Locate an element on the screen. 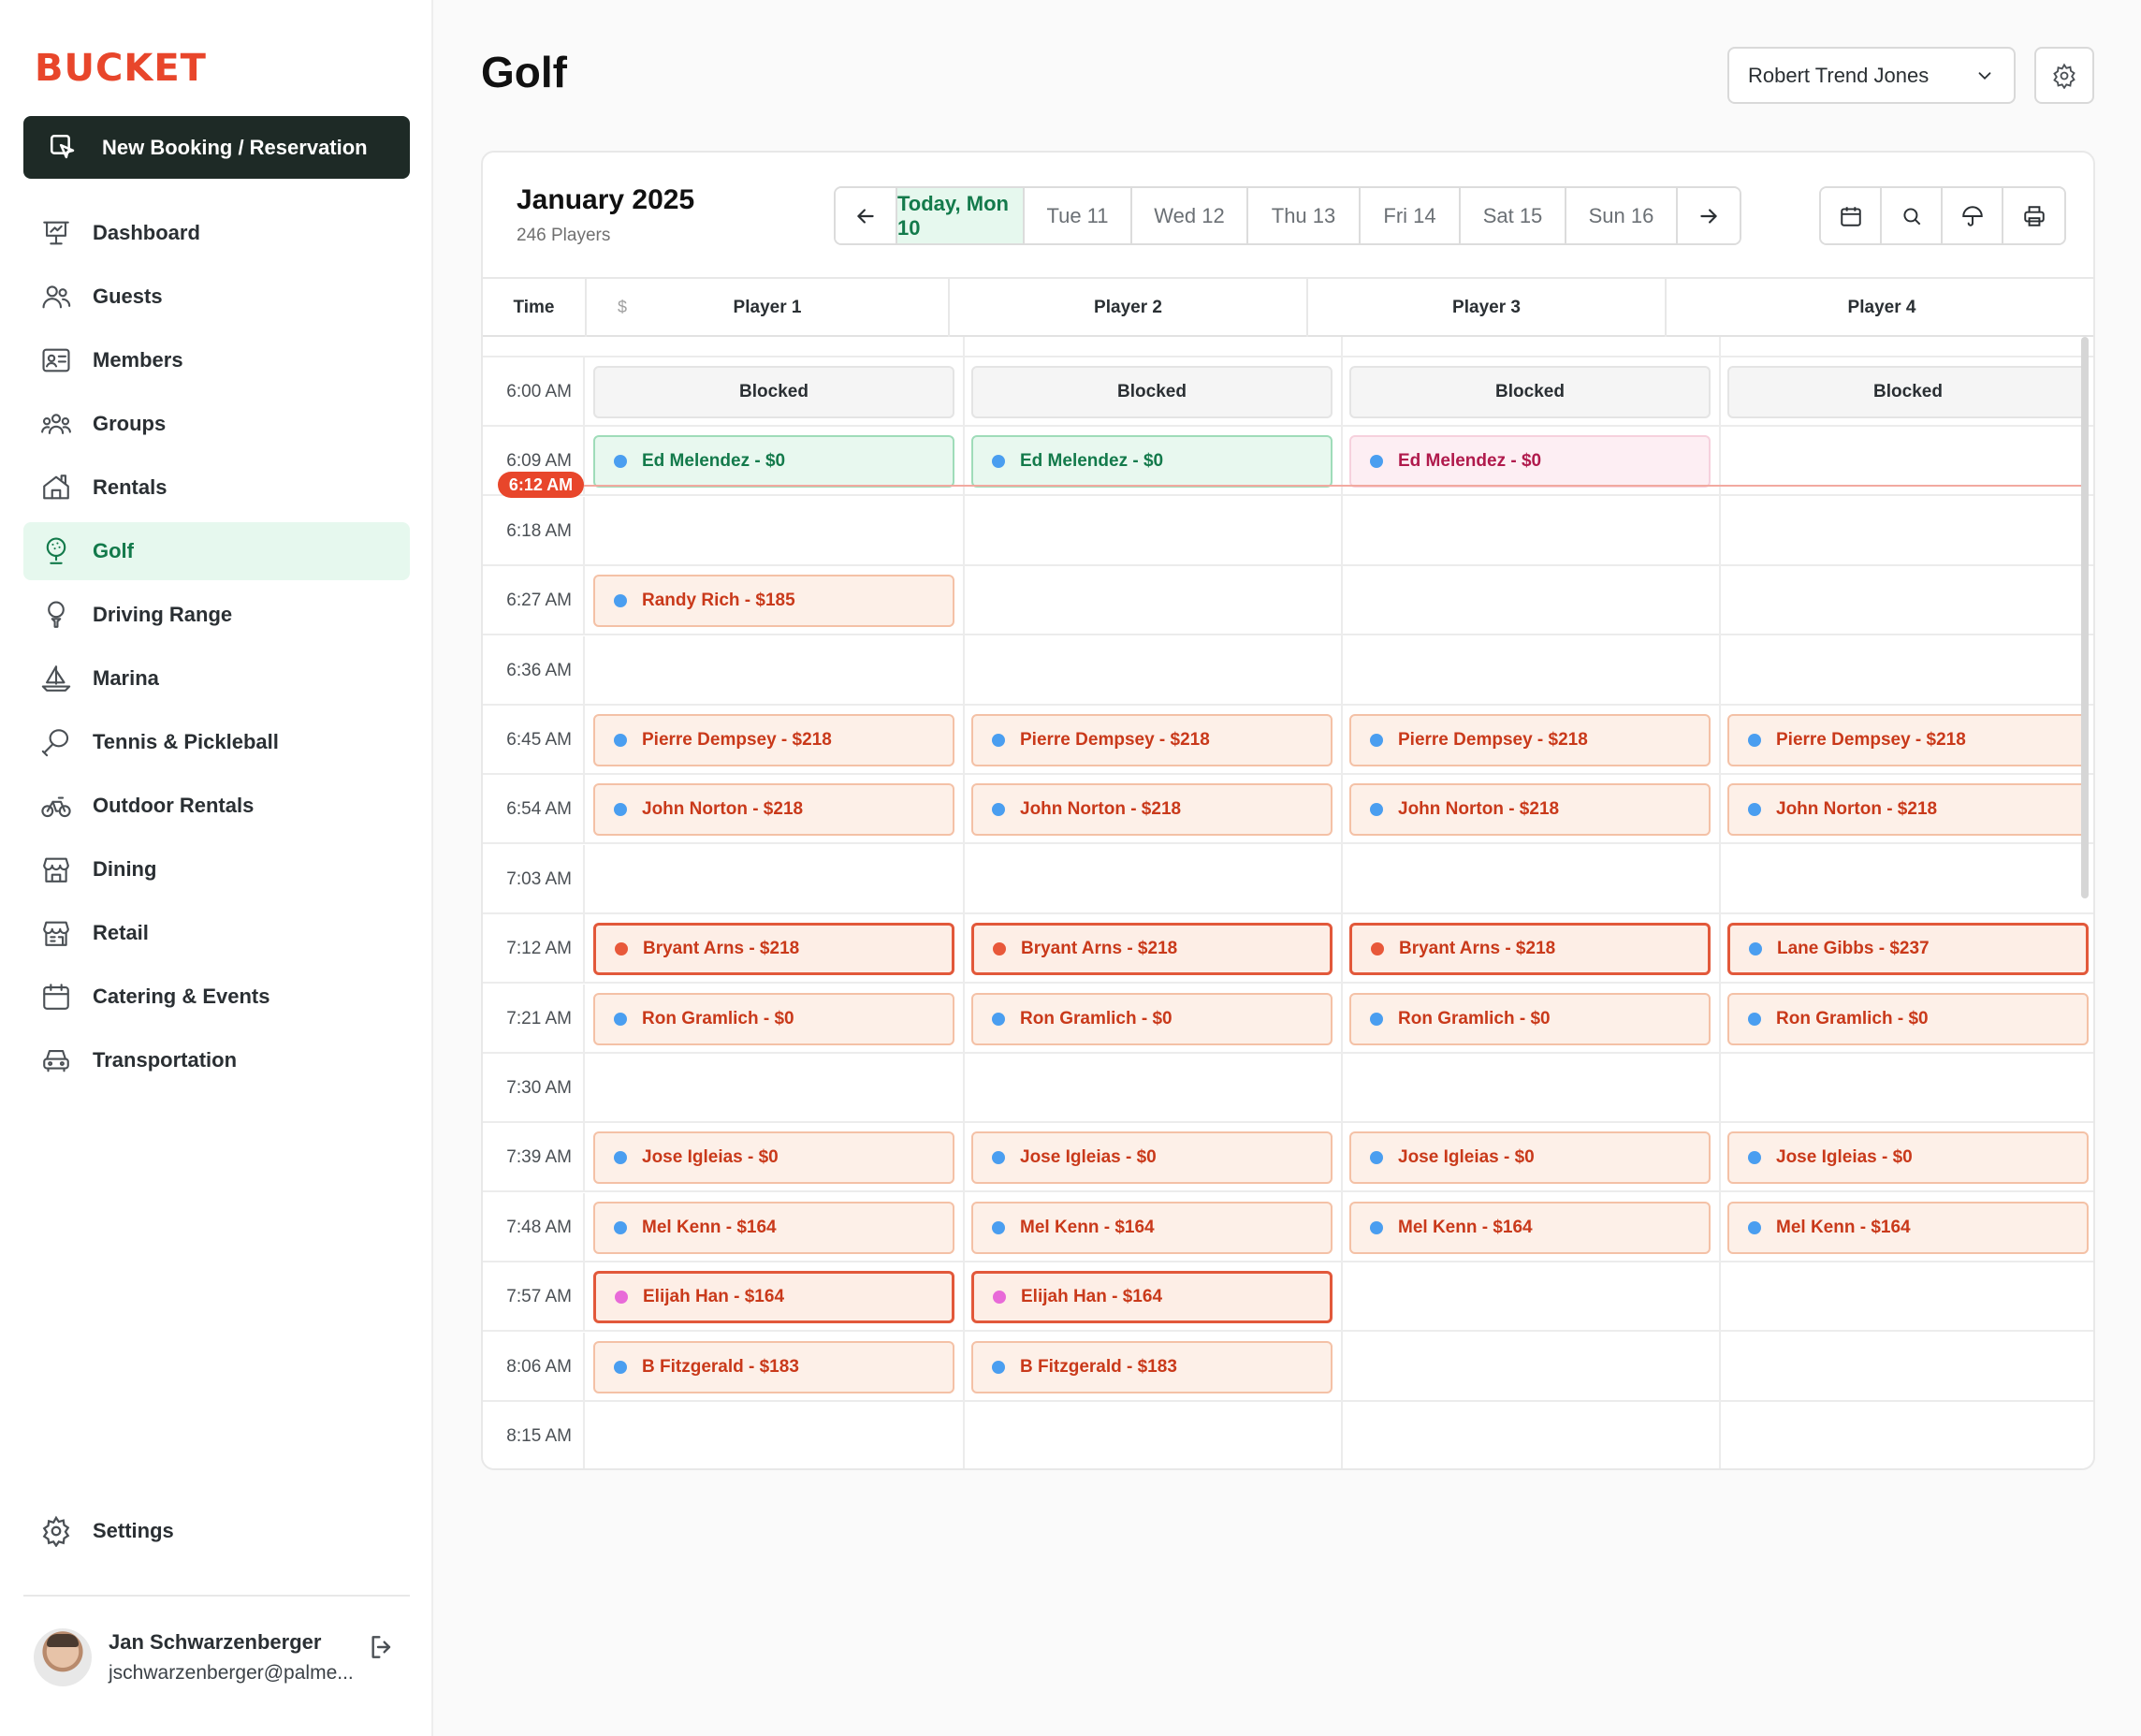  sidebar-item-groups: Groups is located at coordinates (217, 424).